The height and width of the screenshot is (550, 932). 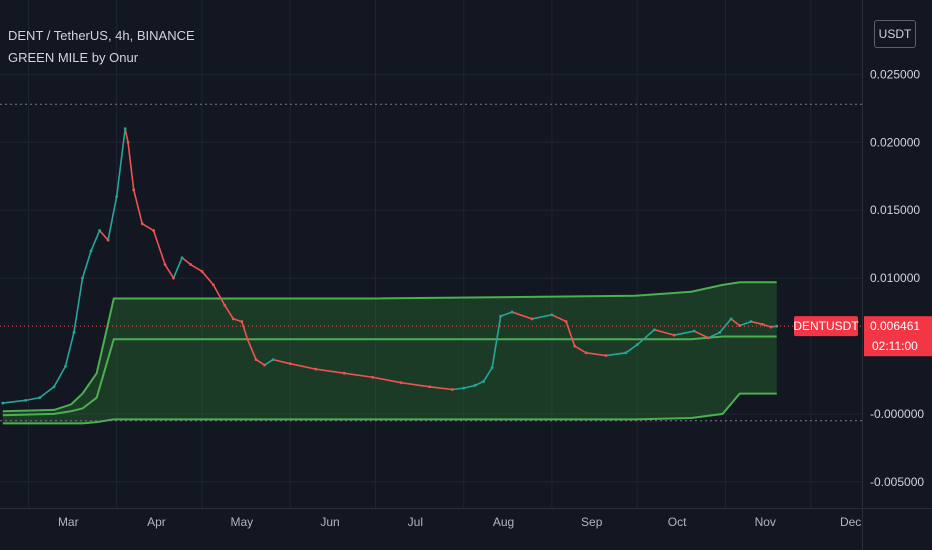 I want to click on currency-unit-button: USDT, so click(x=895, y=34).